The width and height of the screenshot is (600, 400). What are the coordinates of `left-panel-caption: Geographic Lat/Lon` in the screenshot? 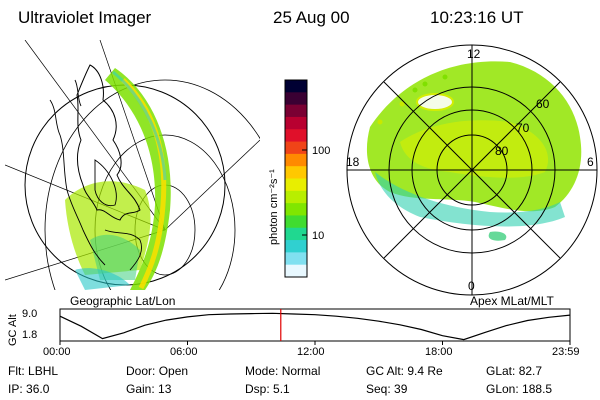 It's located at (123, 301).